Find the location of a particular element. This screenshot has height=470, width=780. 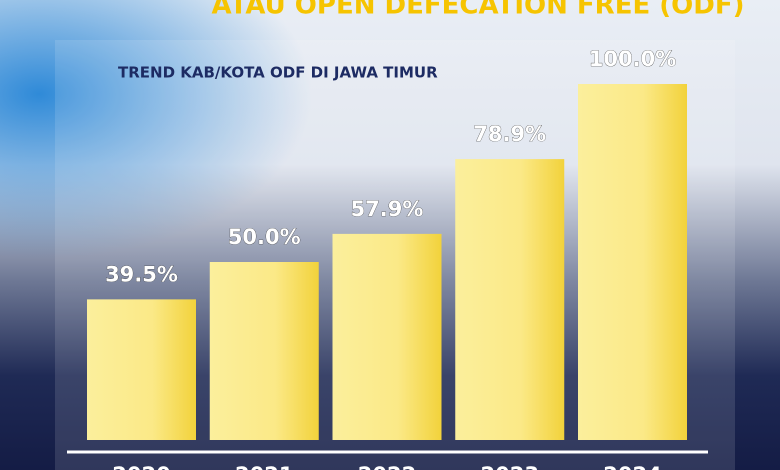

value-label: 50.0% is located at coordinates (264, 237).